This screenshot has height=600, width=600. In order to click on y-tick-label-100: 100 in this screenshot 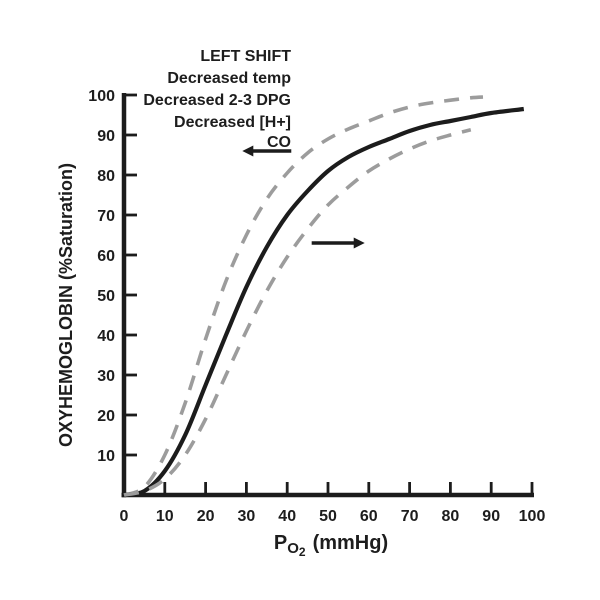, I will do `click(101, 96)`.